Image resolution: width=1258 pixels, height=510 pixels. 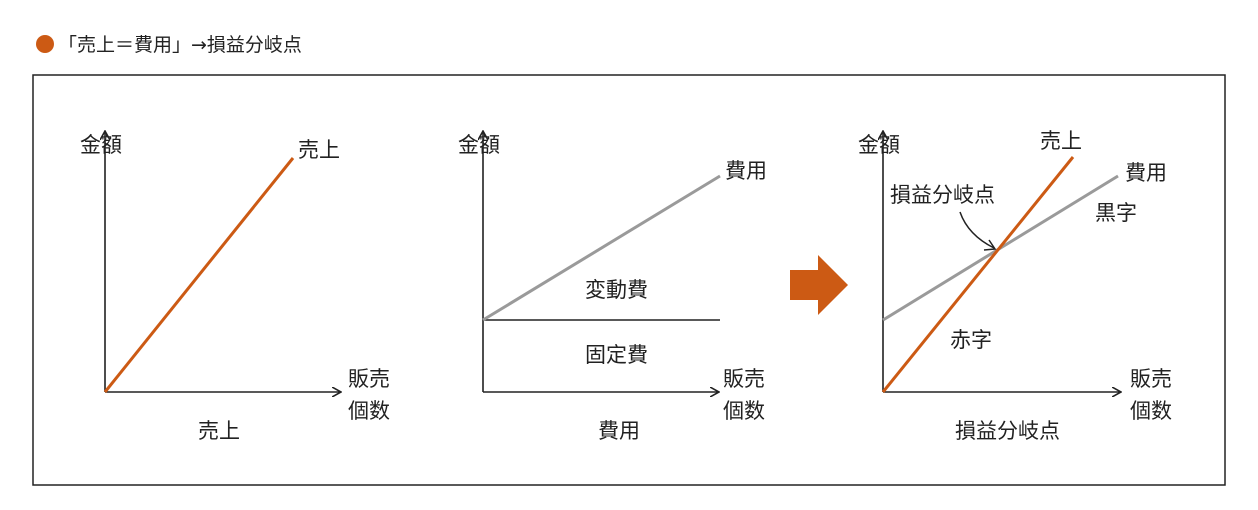 I want to click on pointer-arrowhead-icon, so click(x=990, y=245).